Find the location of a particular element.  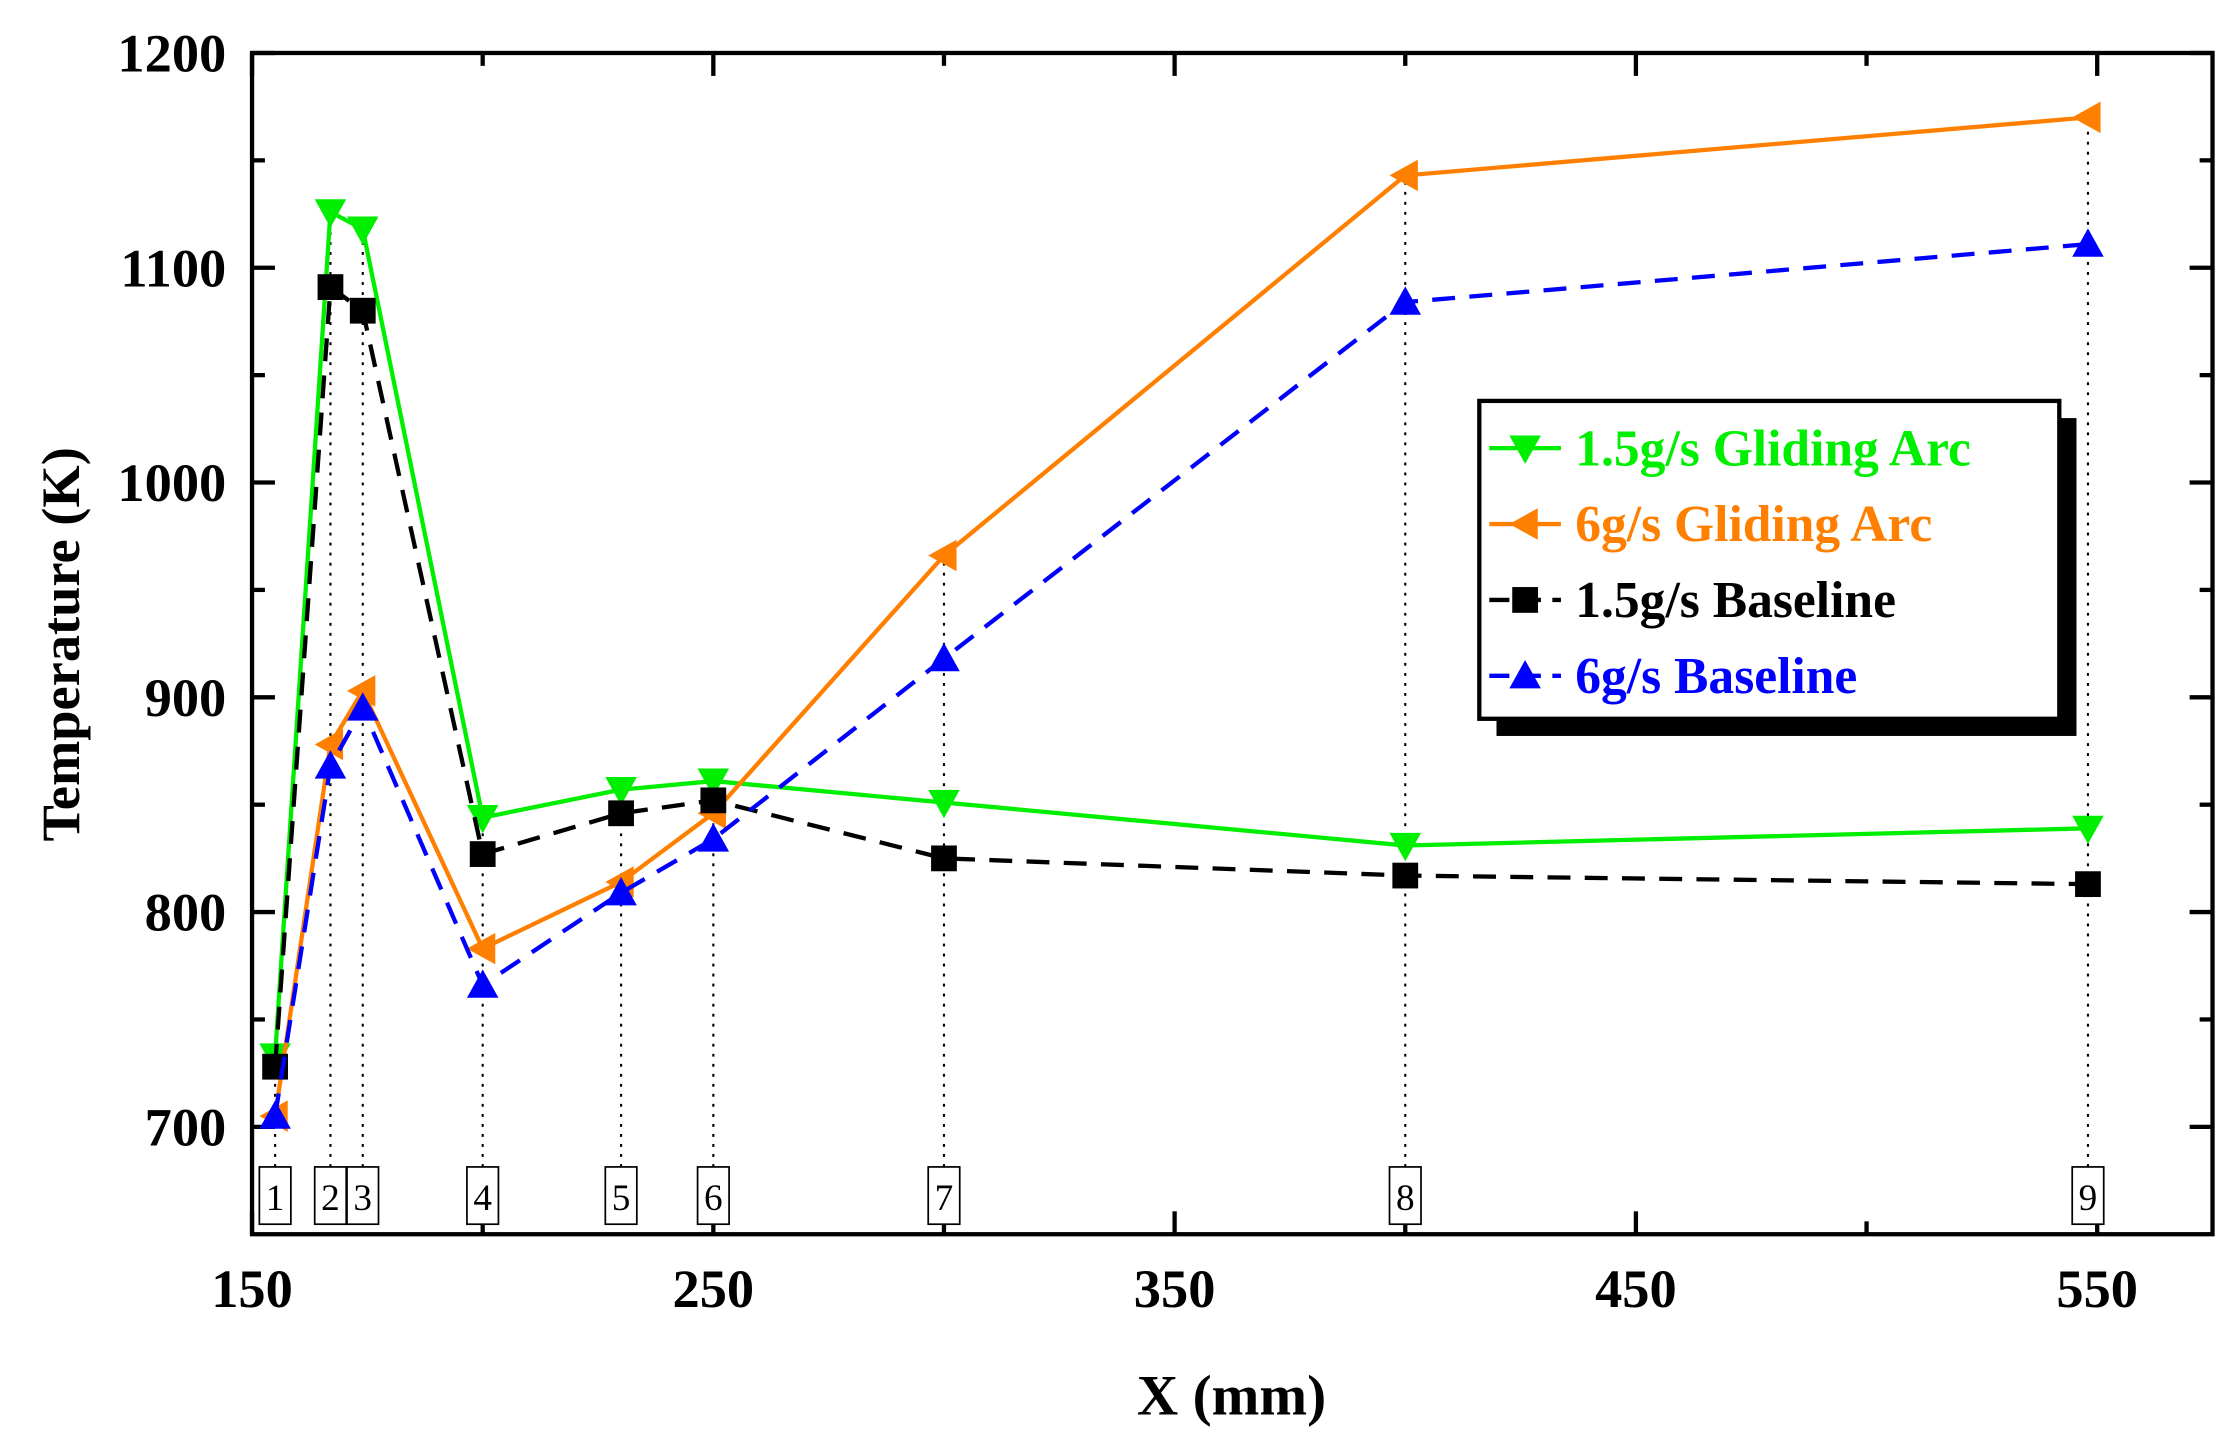

y-tick-label: 1100 is located at coordinates (173, 268).